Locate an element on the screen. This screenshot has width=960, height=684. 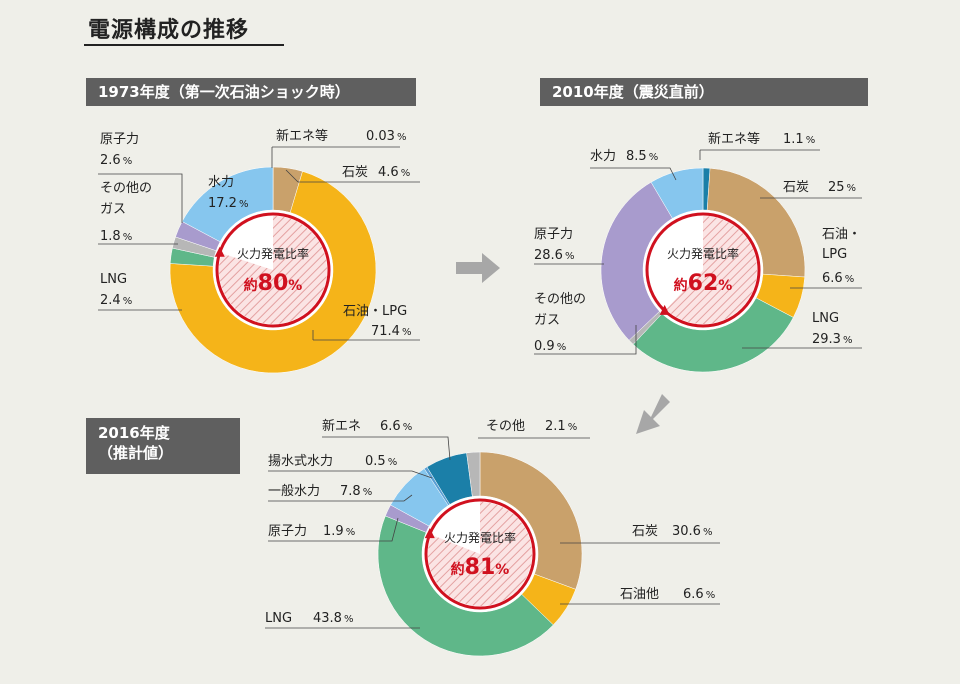
slice-value-label: 43.8% is located at coordinates (333, 618).